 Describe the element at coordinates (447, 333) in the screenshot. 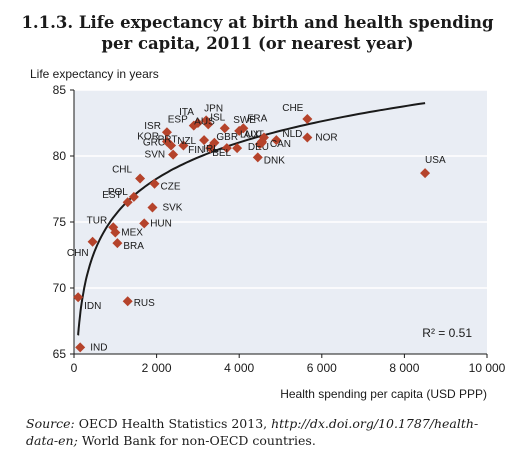

I see `r-squared-annotation: R² = 0.51` at that location.